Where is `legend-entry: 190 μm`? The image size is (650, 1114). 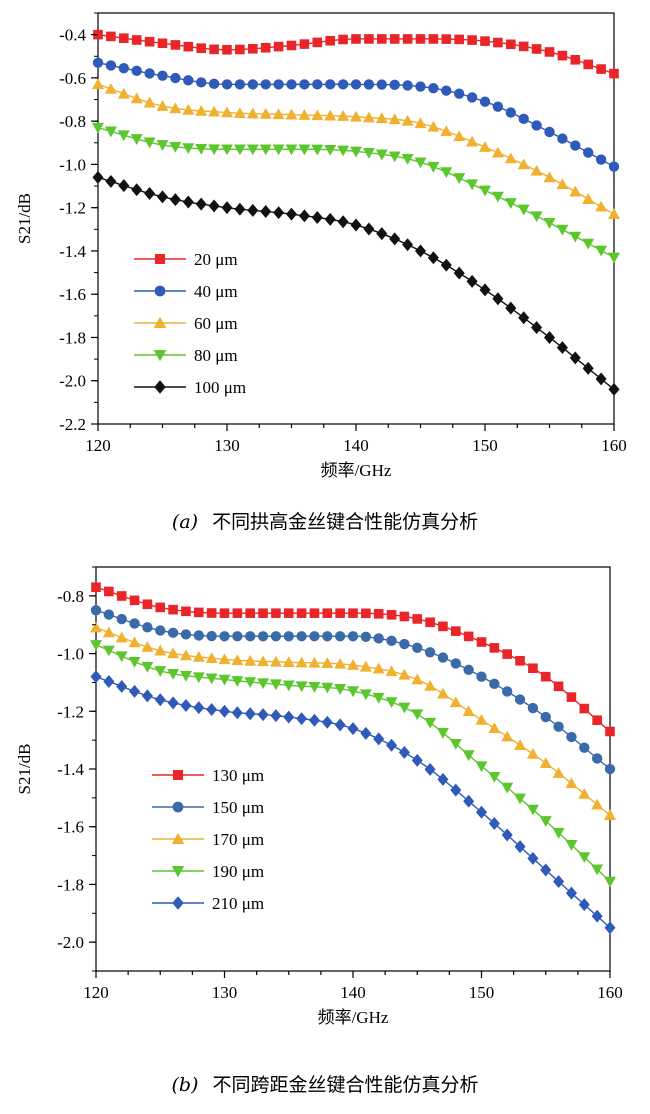
legend-entry: 190 μm is located at coordinates (238, 871).